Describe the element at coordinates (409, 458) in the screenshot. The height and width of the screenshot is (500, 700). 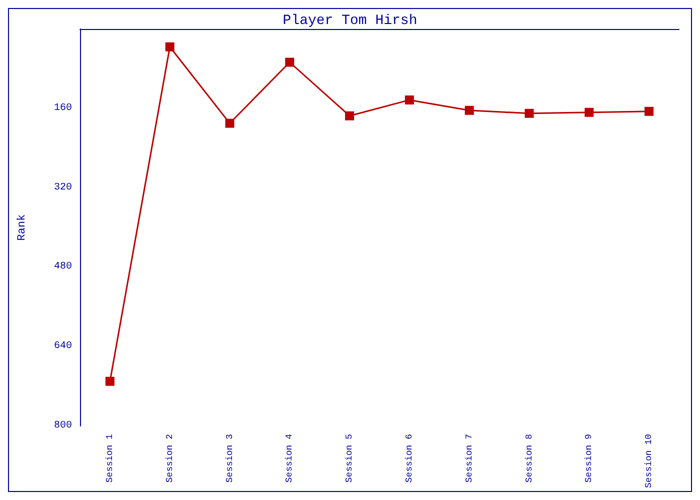
I see `x-tick-label: Session 6` at that location.